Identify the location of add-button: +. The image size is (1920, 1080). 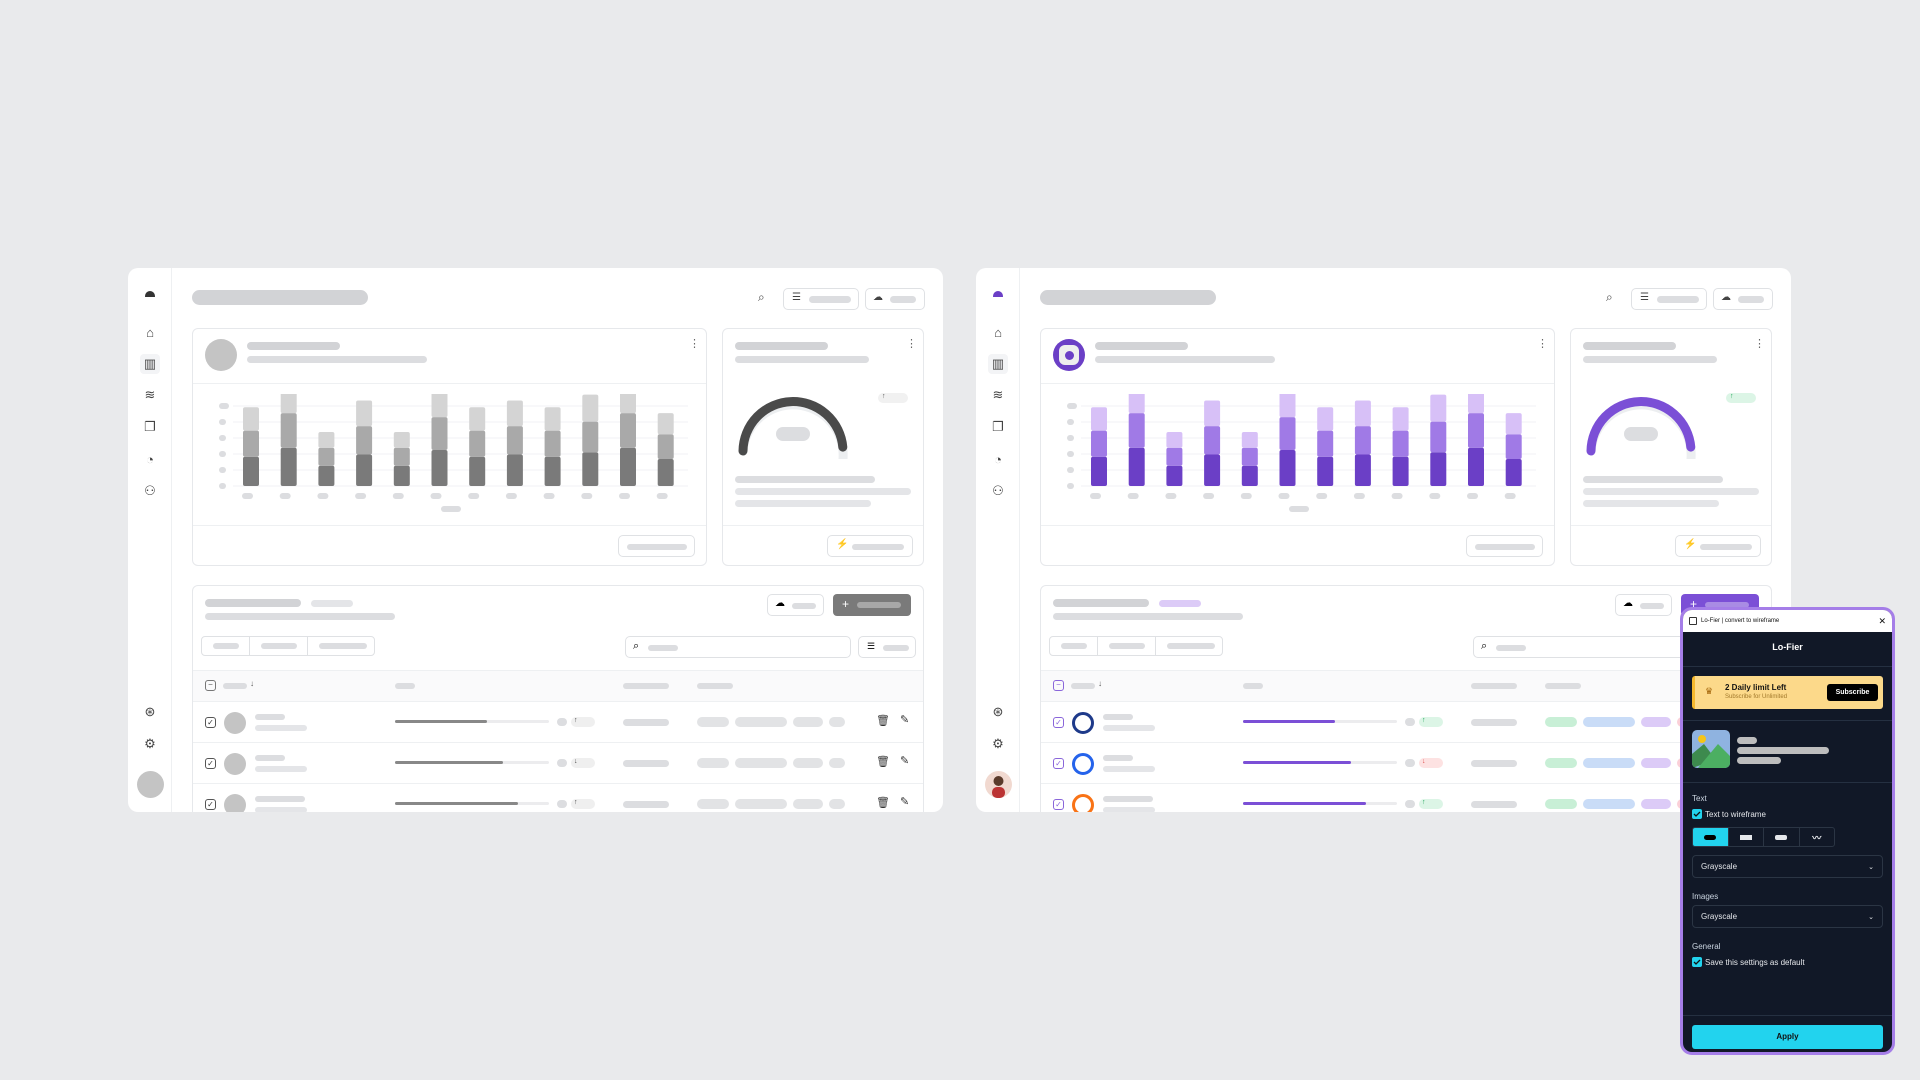
(872, 605).